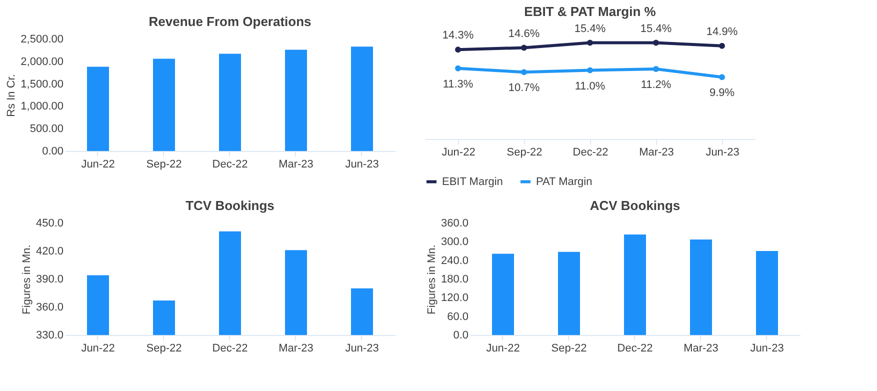 The image size is (877, 391). I want to click on y-tick-label: 420.0, so click(50, 252).